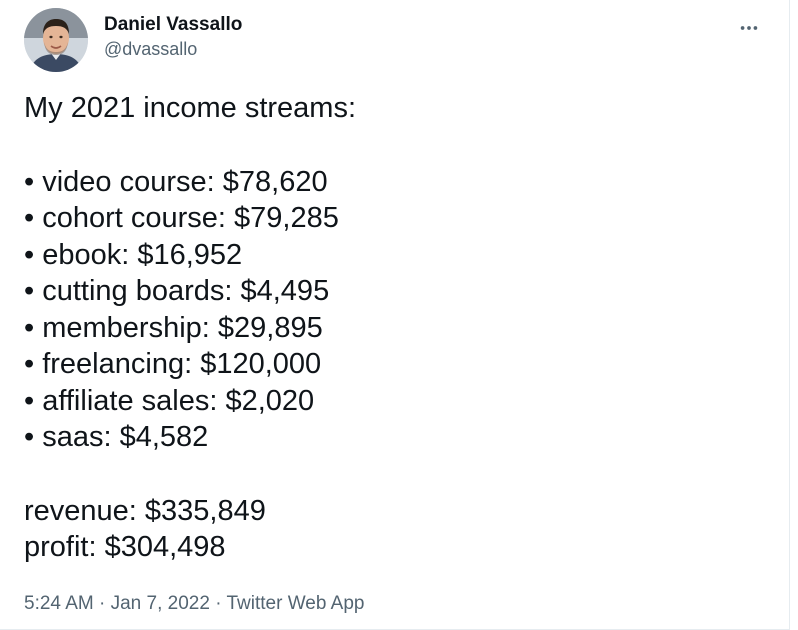  Describe the element at coordinates (116, 437) in the screenshot. I see `list-item: • saas: $4,582` at that location.